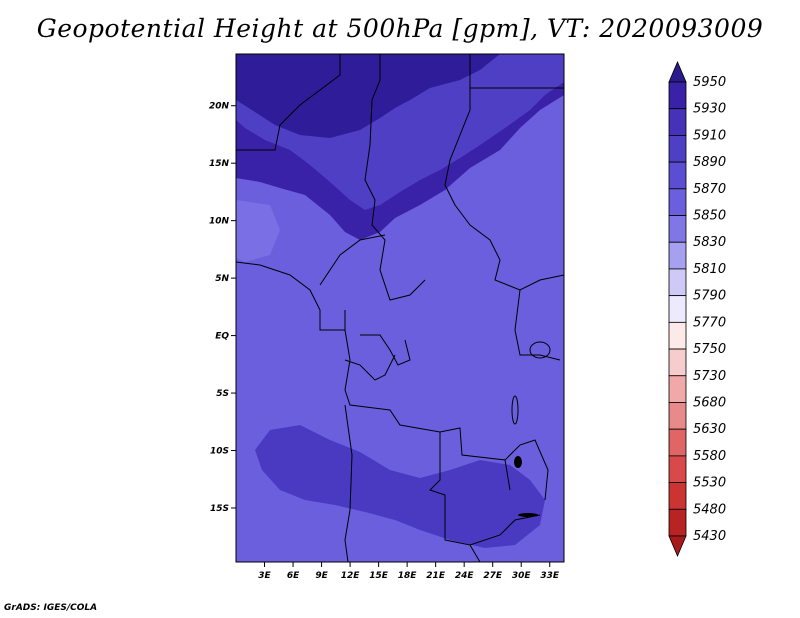  What do you see at coordinates (709, 269) in the screenshot?
I see `colorbar-level-label: 5810` at bounding box center [709, 269].